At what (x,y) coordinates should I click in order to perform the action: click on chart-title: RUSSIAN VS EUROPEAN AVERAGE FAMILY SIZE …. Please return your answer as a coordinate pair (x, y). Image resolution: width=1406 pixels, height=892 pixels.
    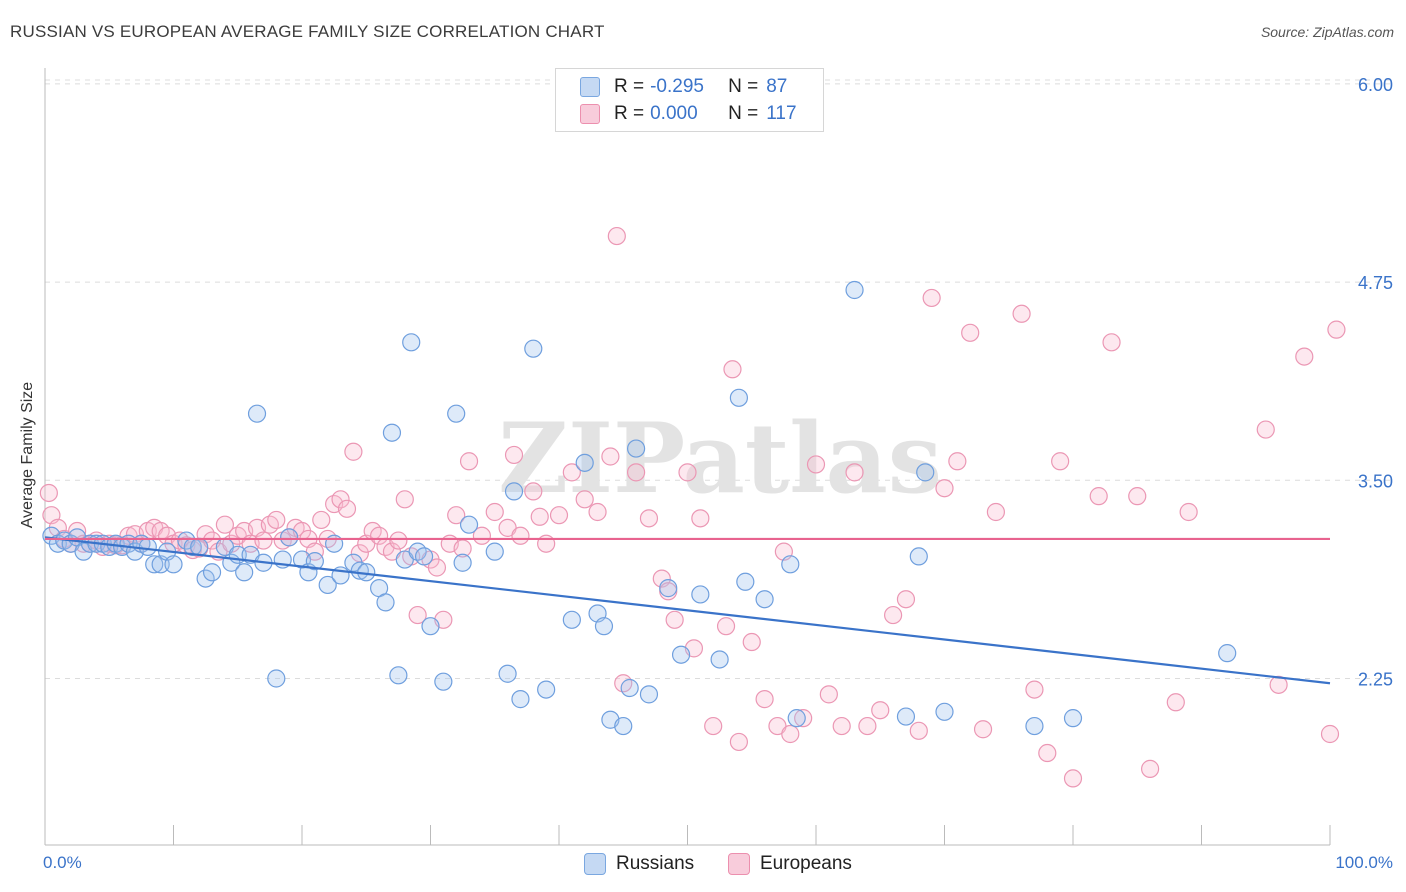
    Looking at the image, I should click on (307, 31).